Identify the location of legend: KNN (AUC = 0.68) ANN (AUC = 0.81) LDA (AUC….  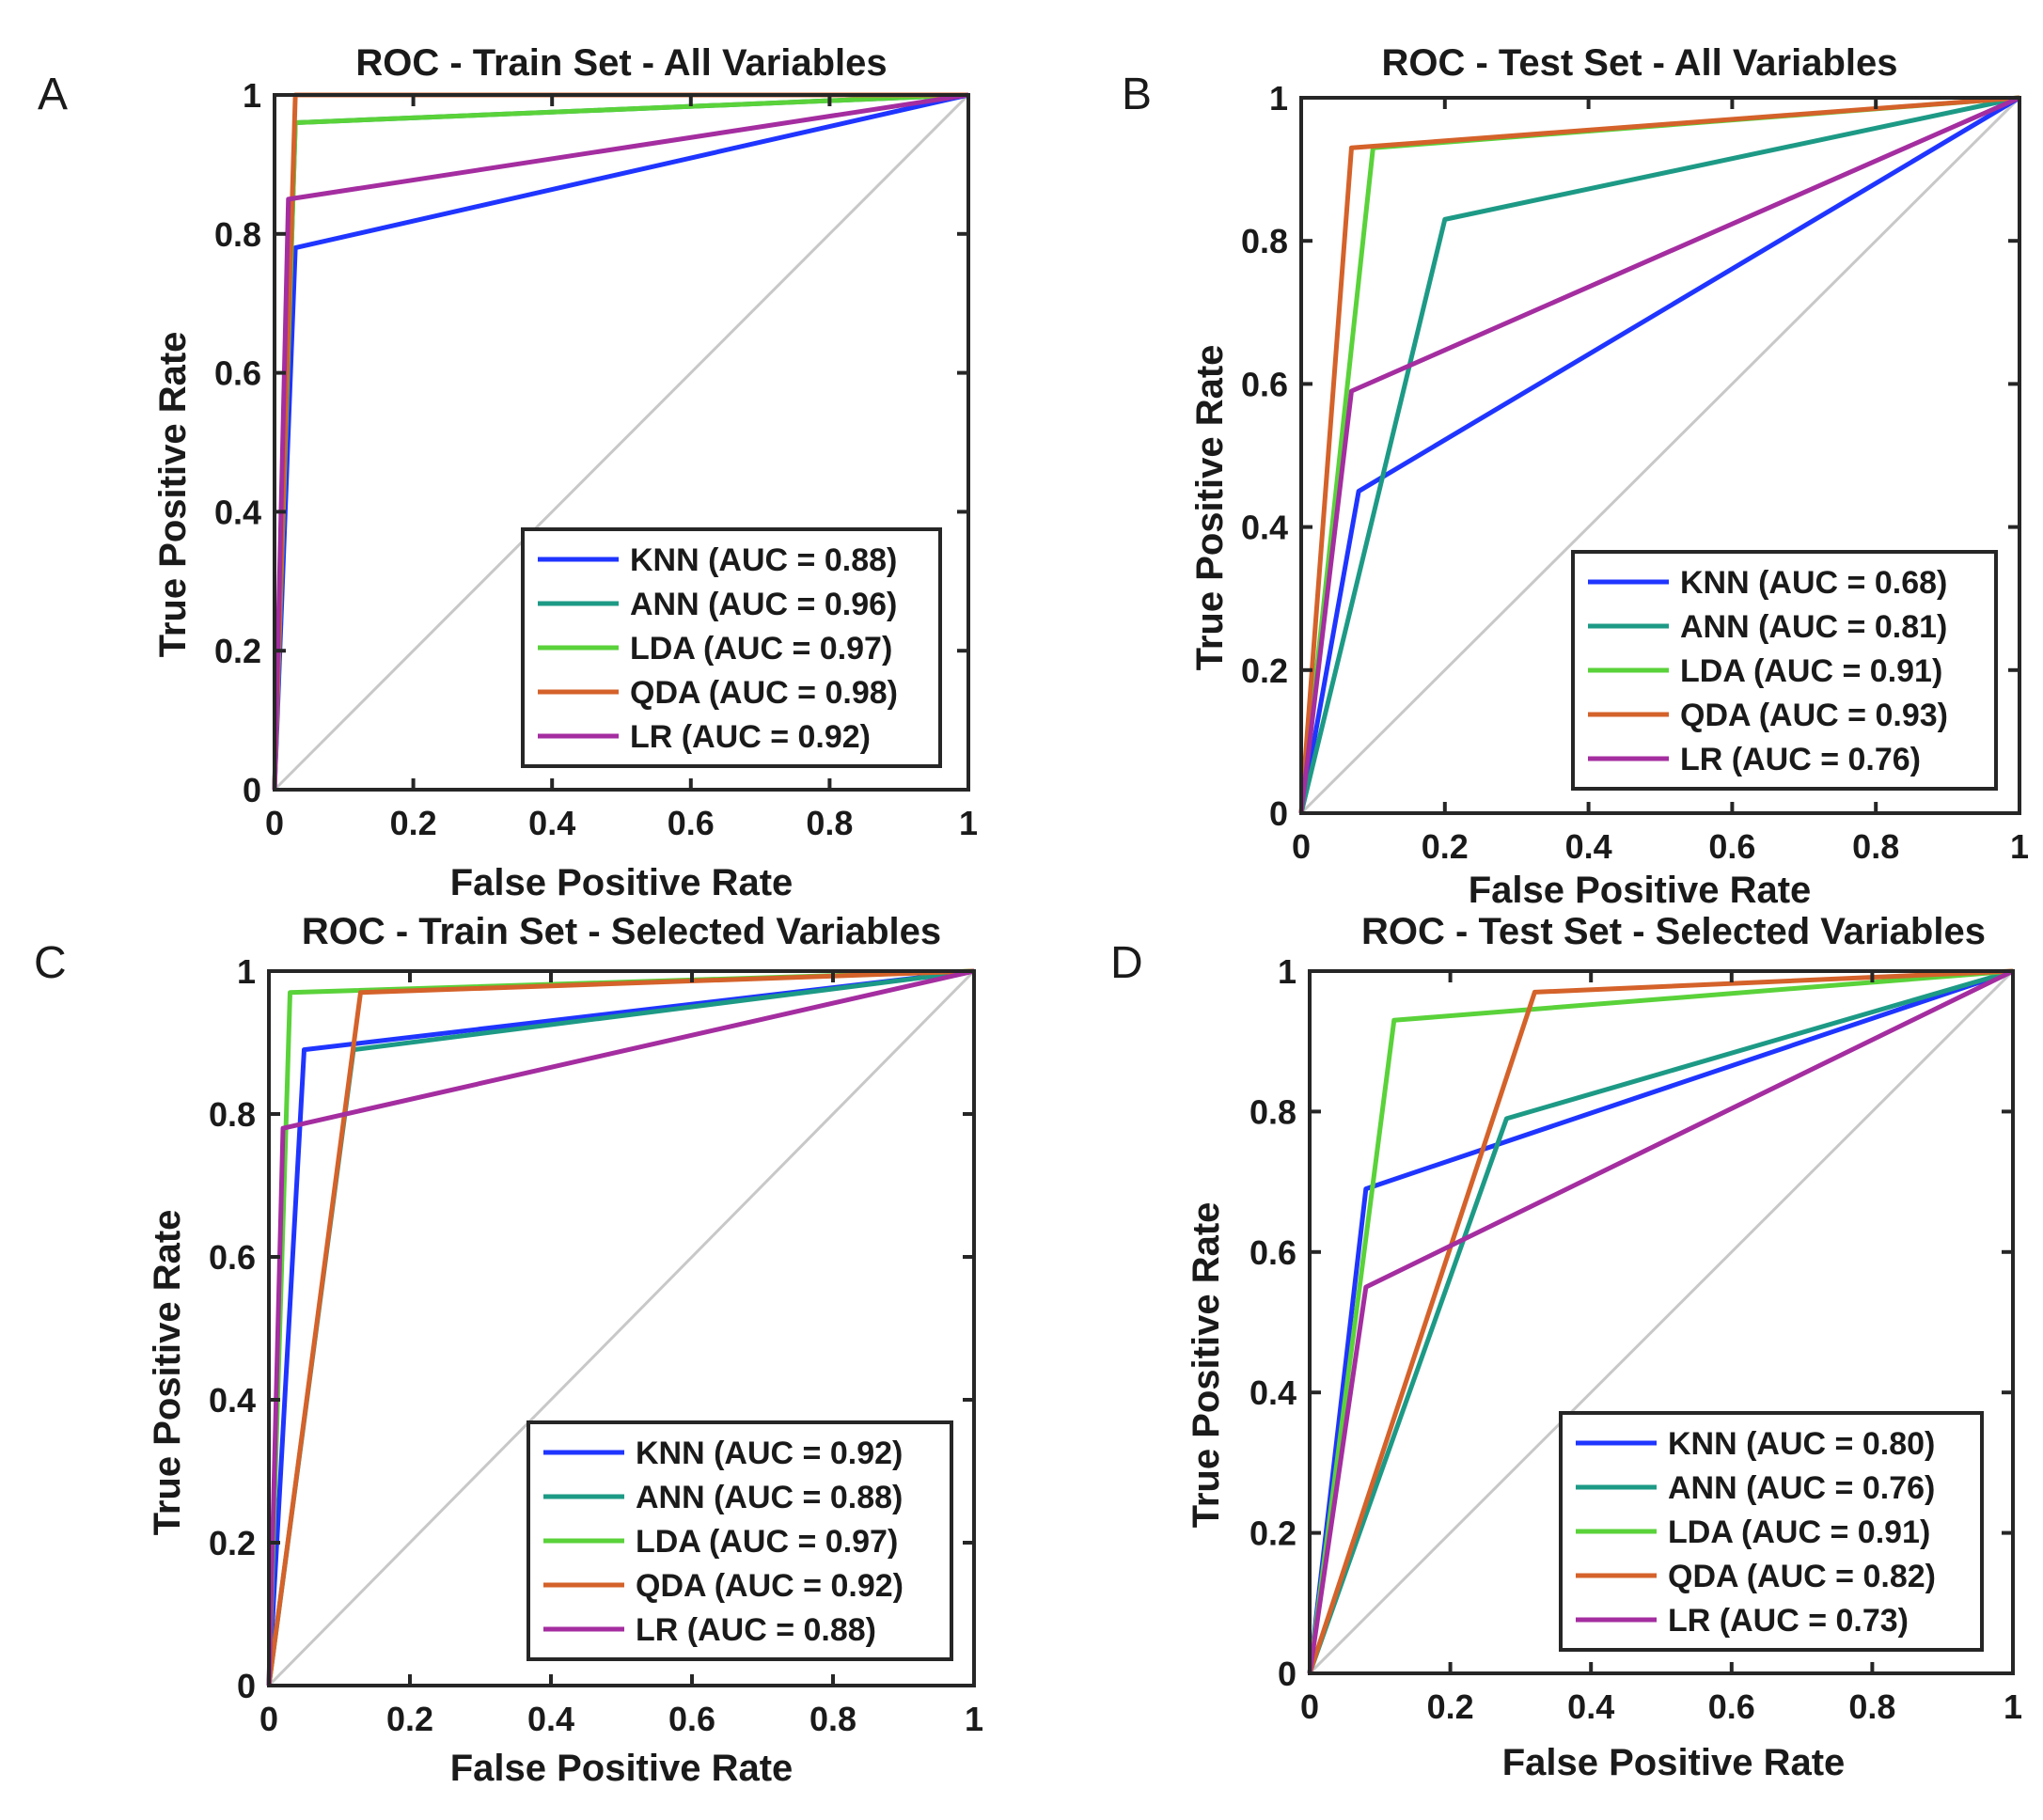
(1784, 670).